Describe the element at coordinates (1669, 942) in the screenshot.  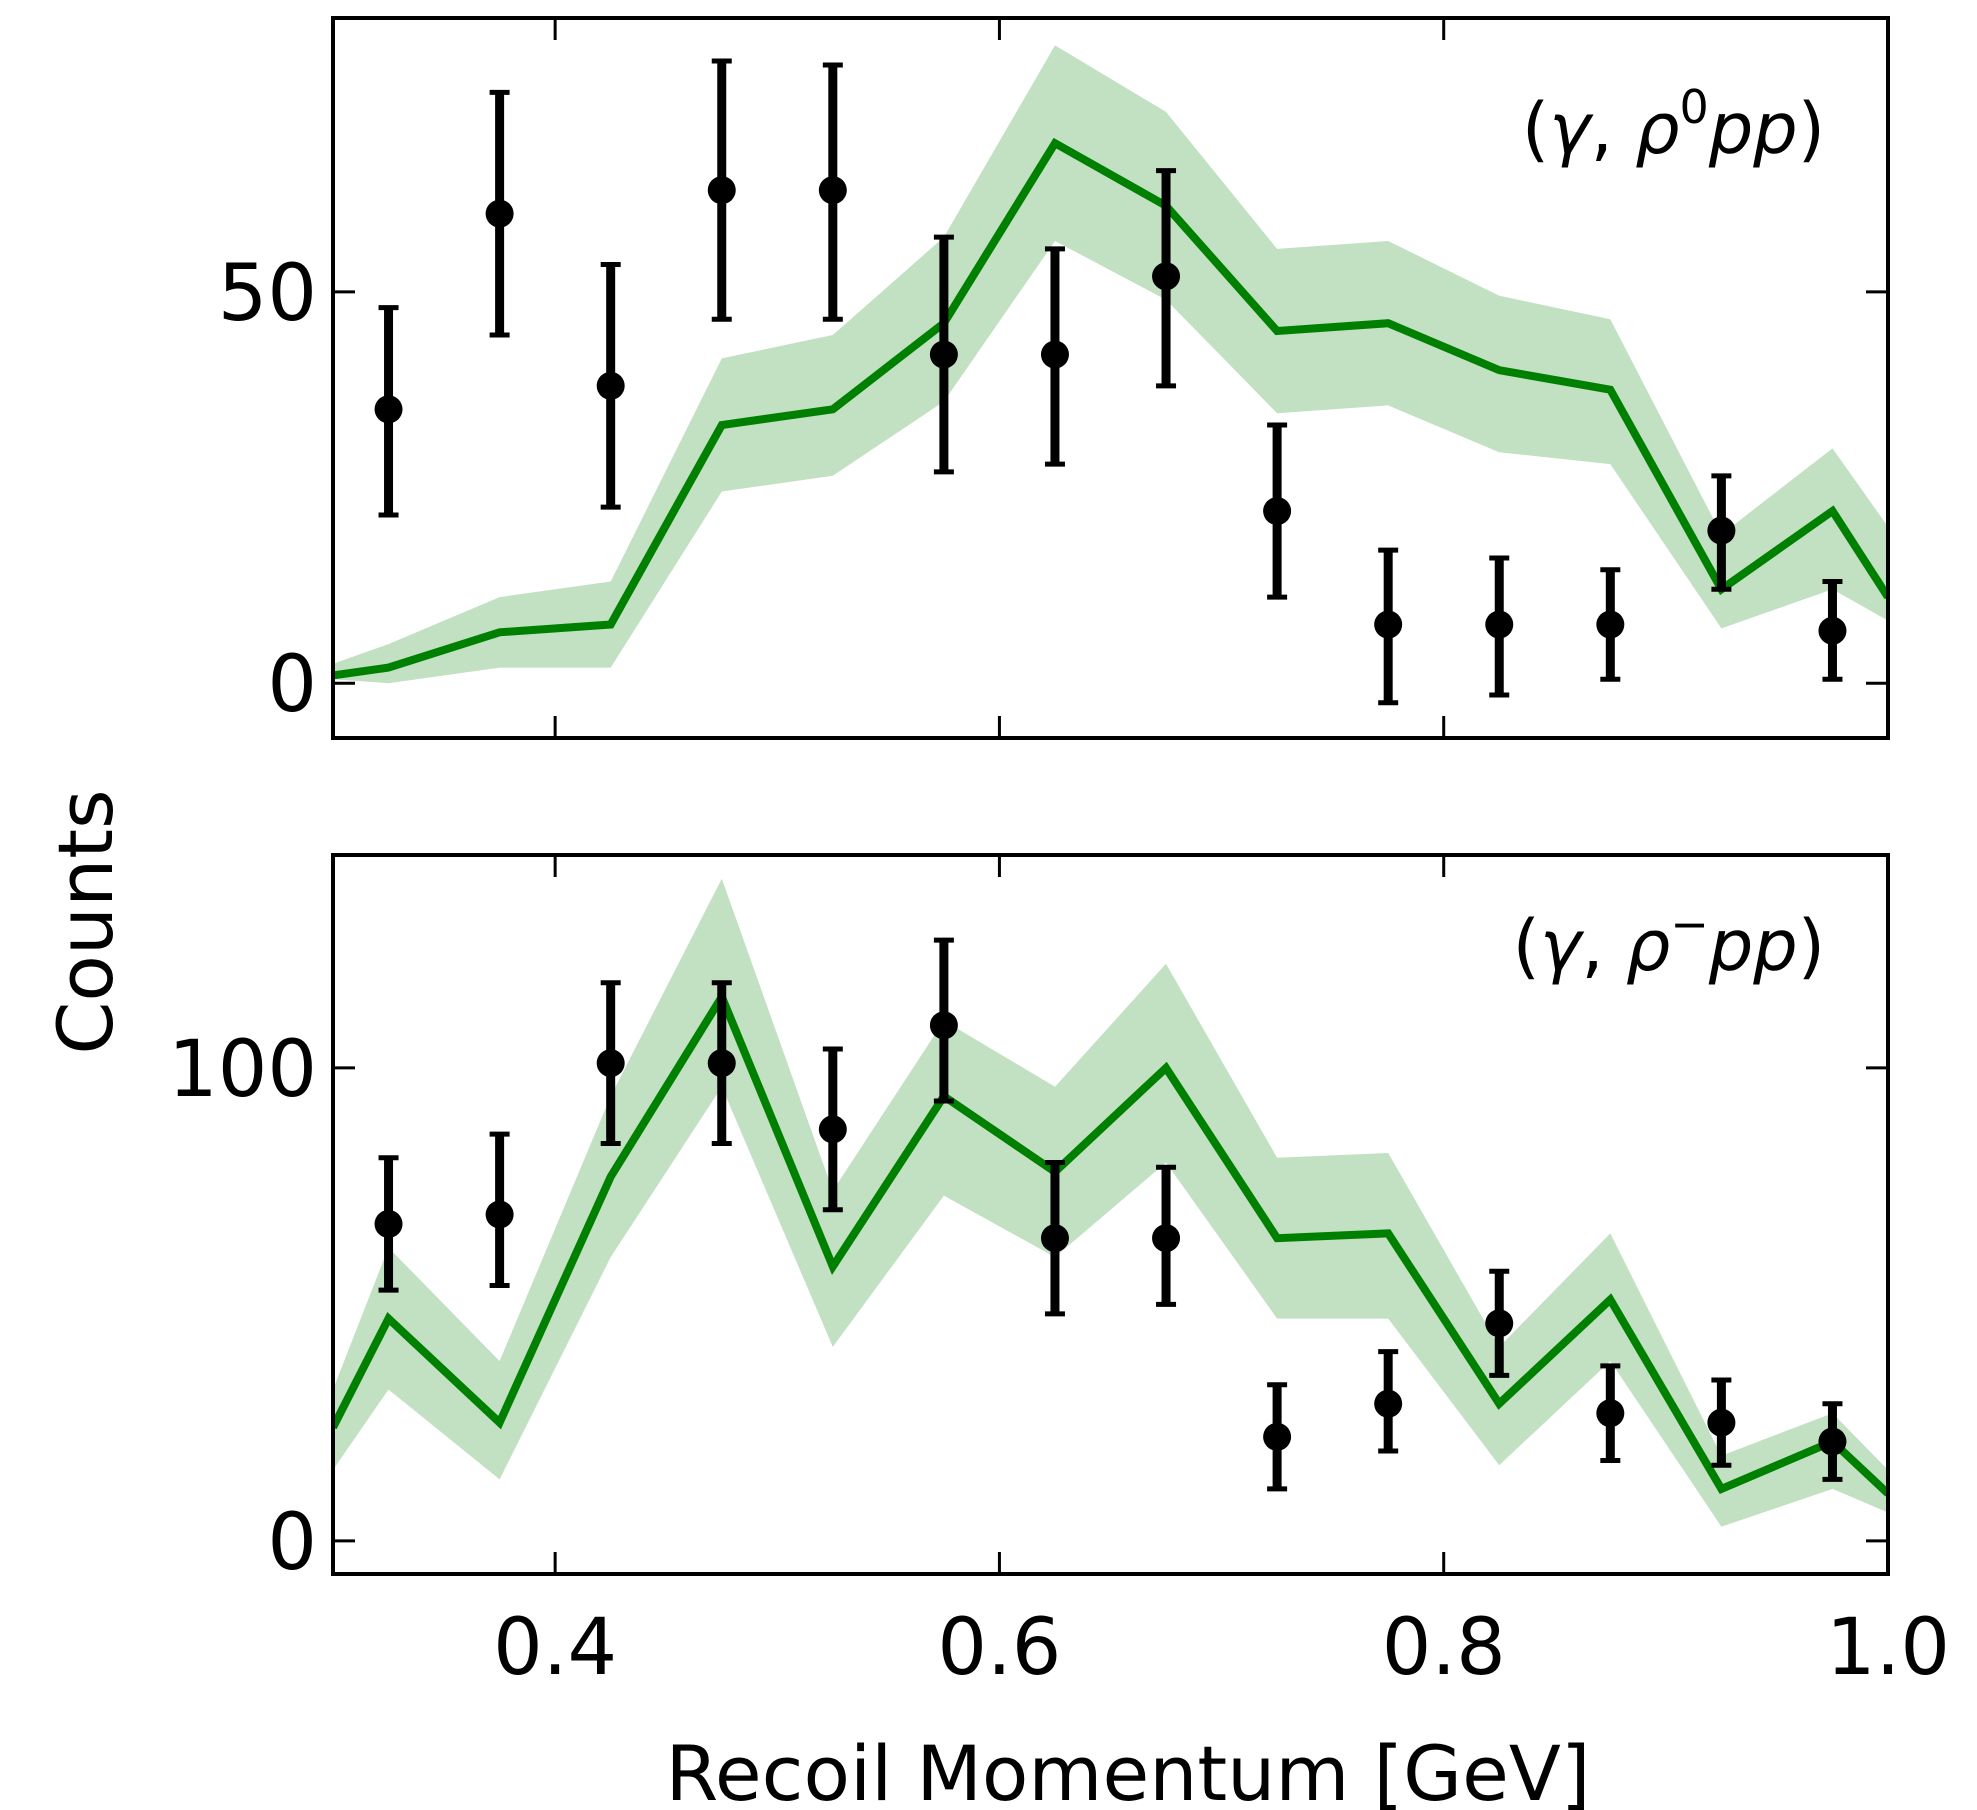
I see `panel-label-rho-minus: (γ, ρ−pp)` at that location.